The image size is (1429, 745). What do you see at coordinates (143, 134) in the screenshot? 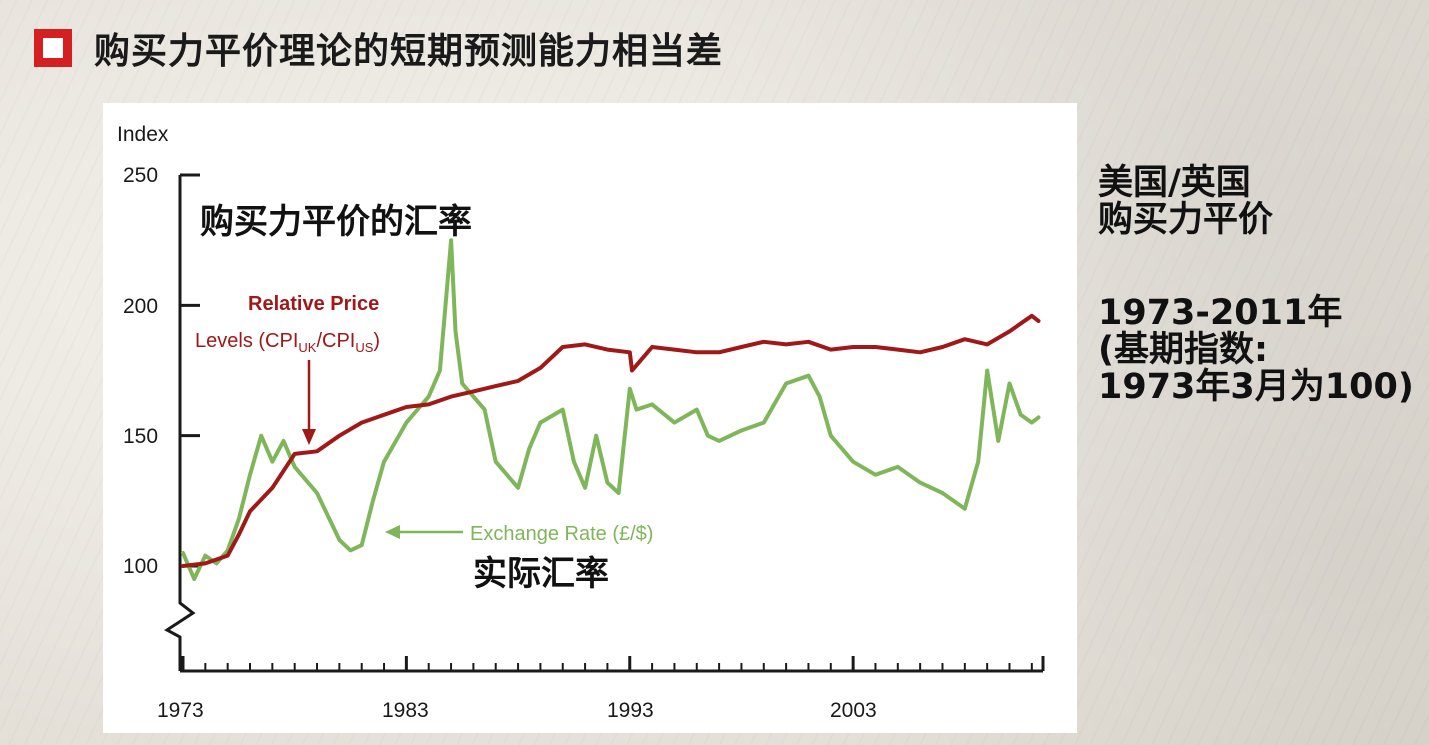
I see `y-axis-label: Index` at bounding box center [143, 134].